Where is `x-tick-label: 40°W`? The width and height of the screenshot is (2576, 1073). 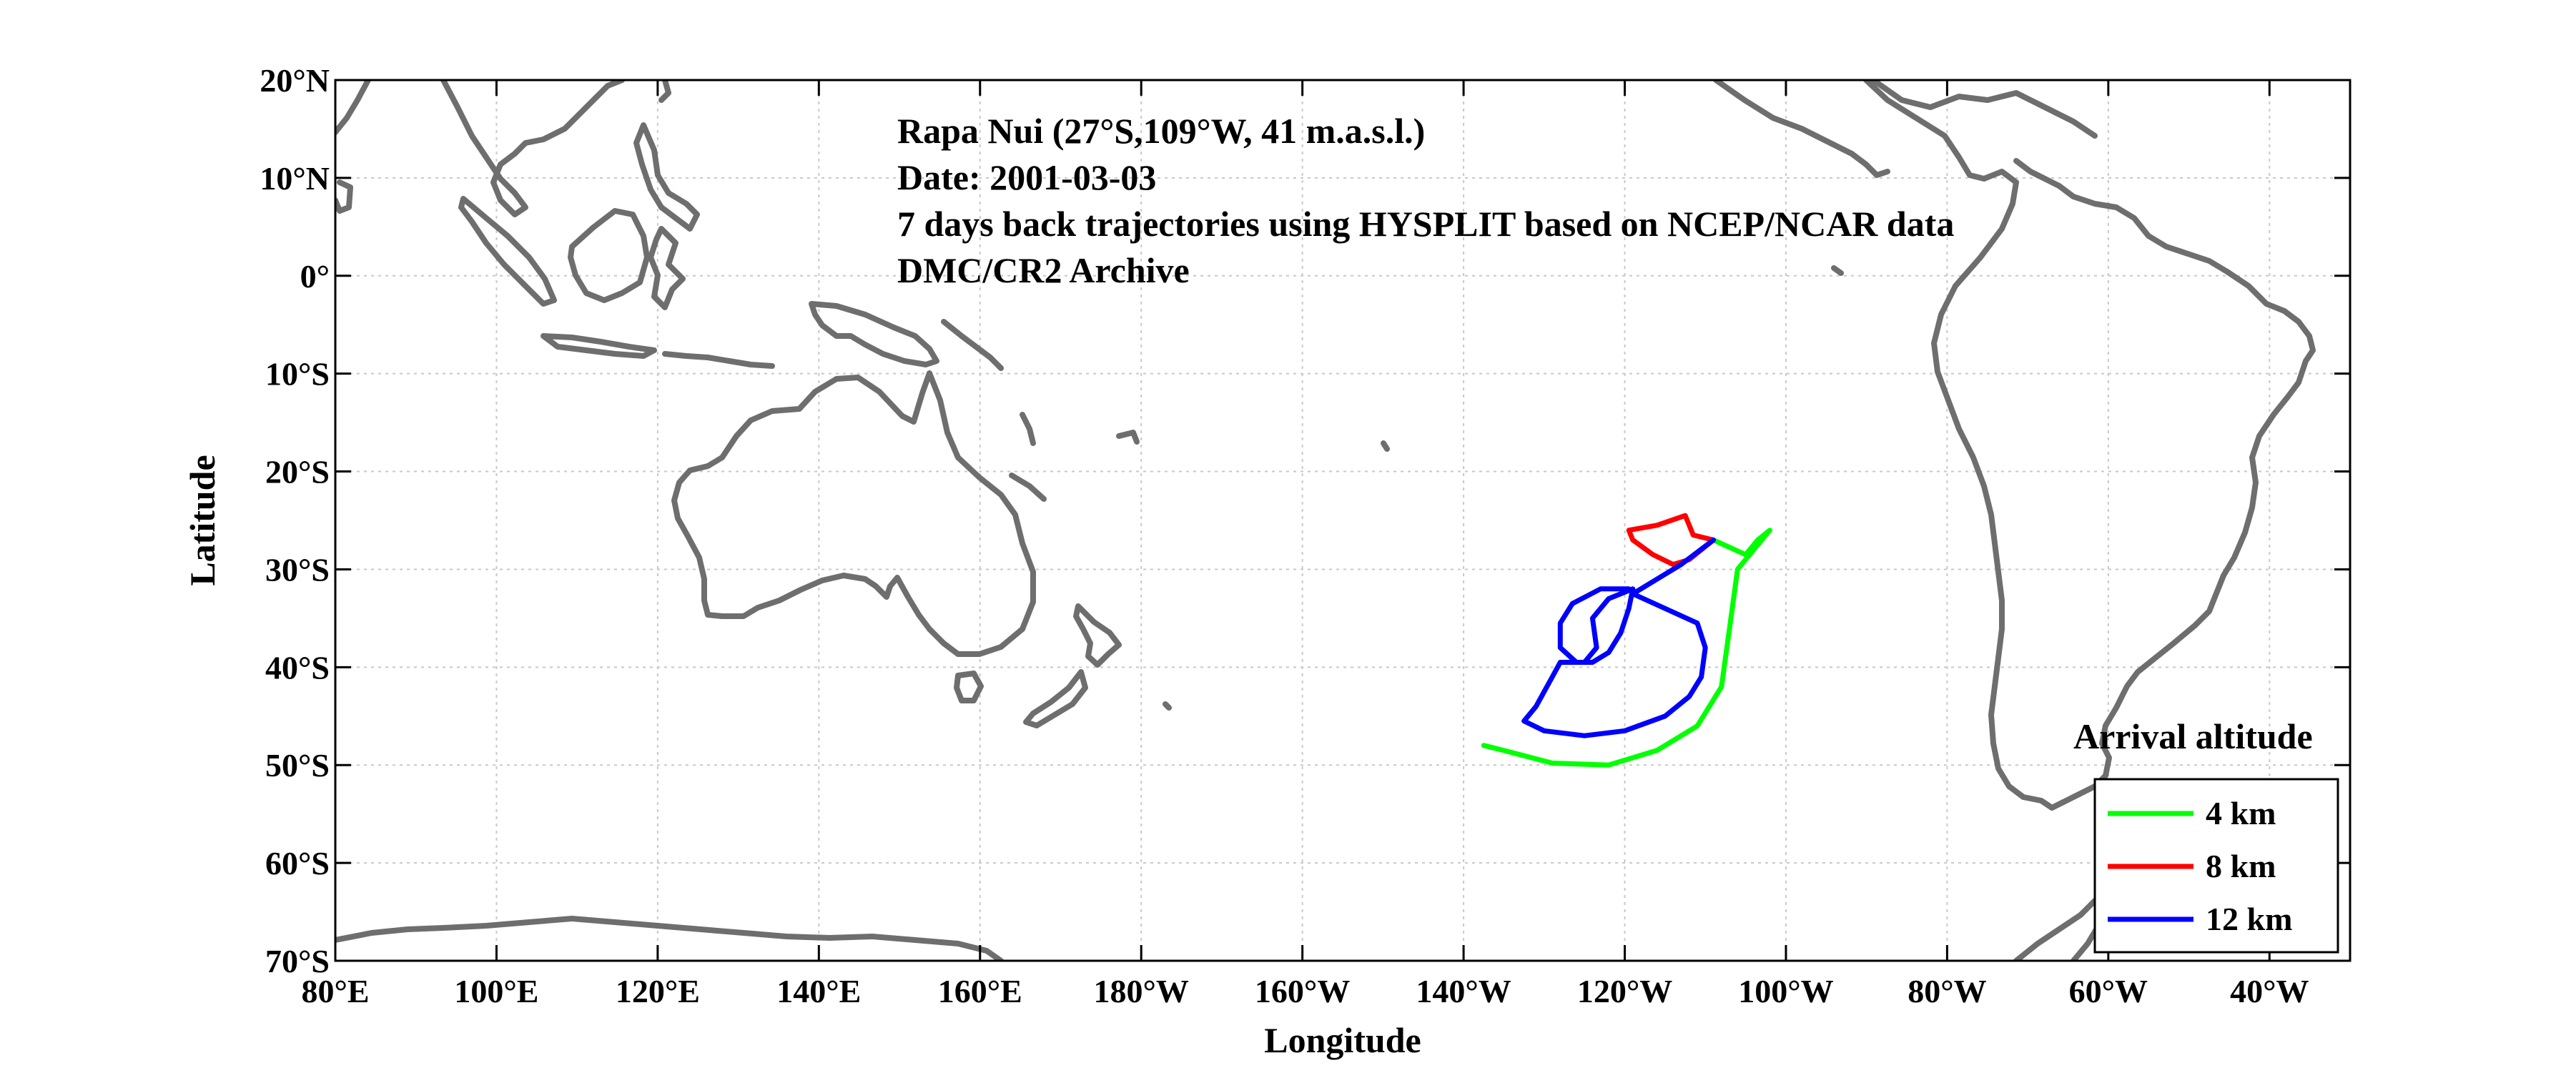
x-tick-label: 40°W is located at coordinates (2269, 991).